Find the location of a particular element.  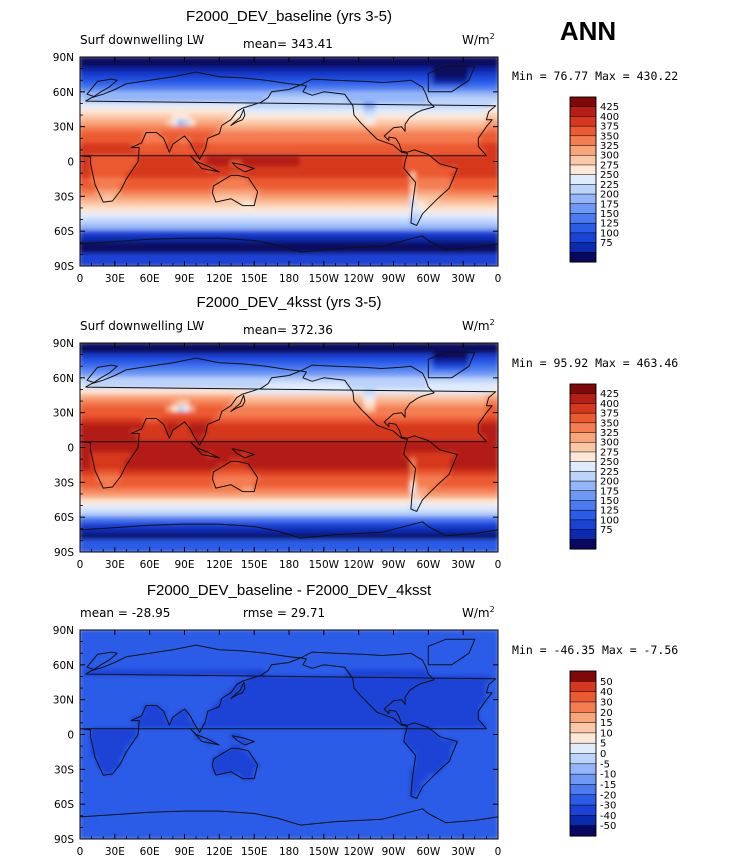

panel-title: F2000_DEV_baseline (yrs 3-5) is located at coordinates (289, 16).